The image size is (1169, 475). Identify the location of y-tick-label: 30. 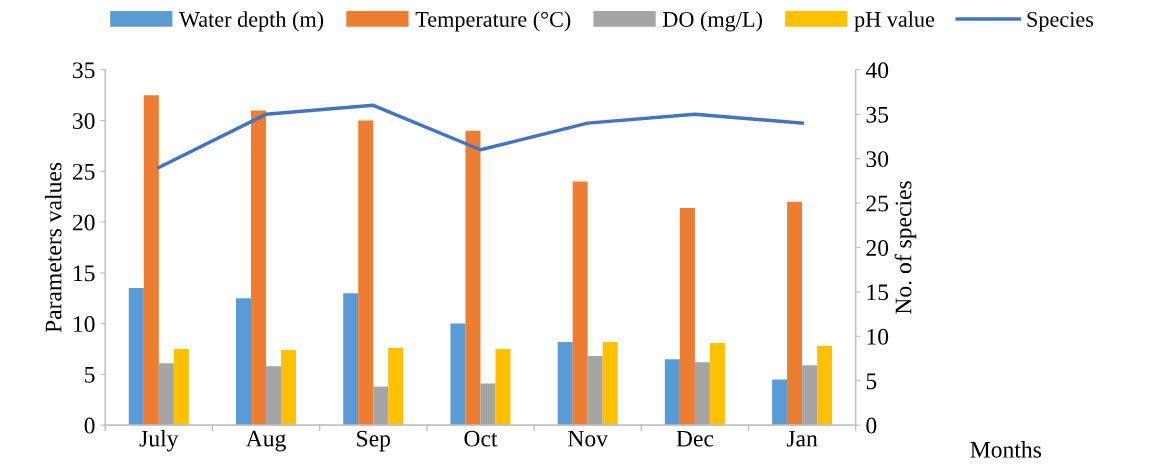
(84, 121).